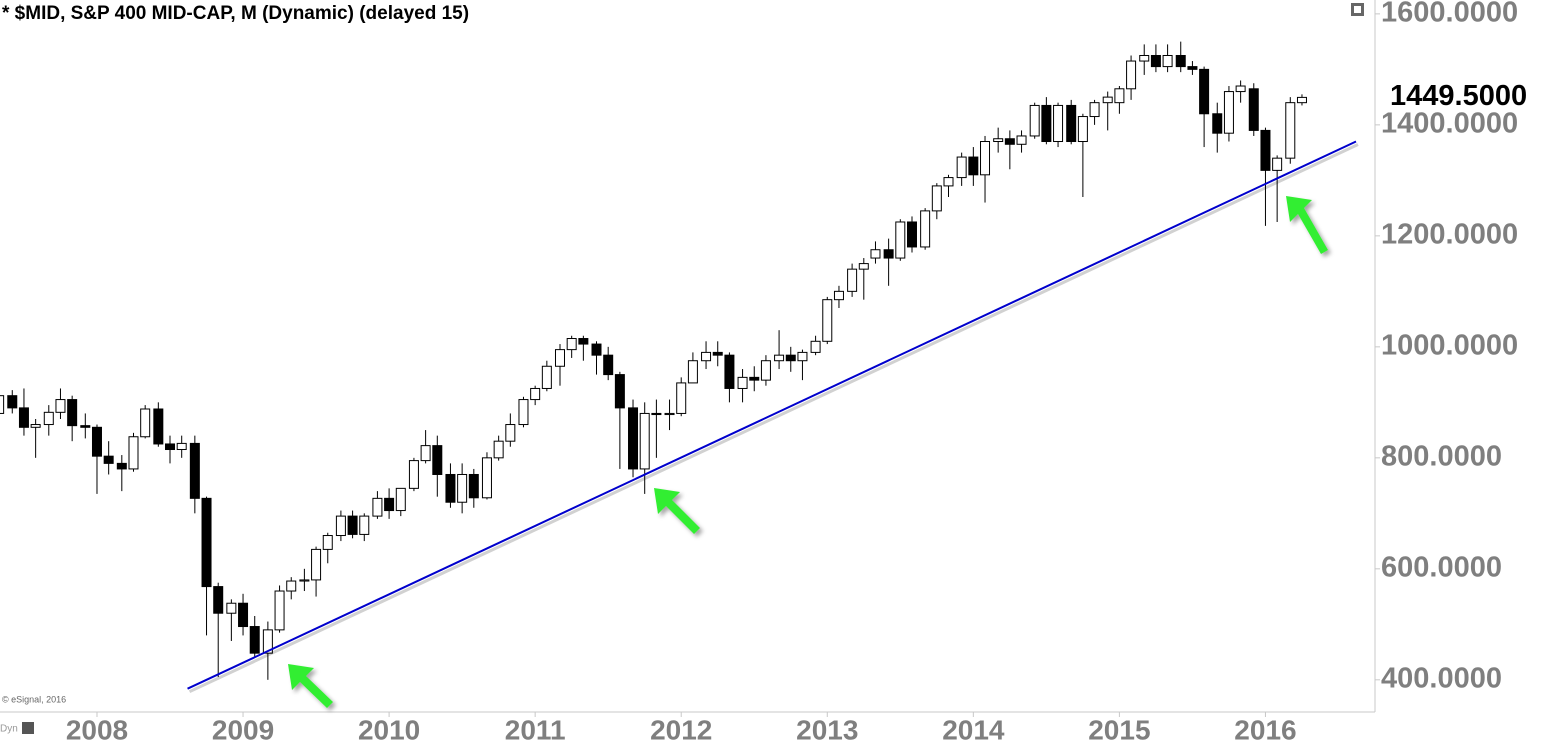  Describe the element at coordinates (34, 699) in the screenshot. I see `credit: © eSignal, 2016` at that location.